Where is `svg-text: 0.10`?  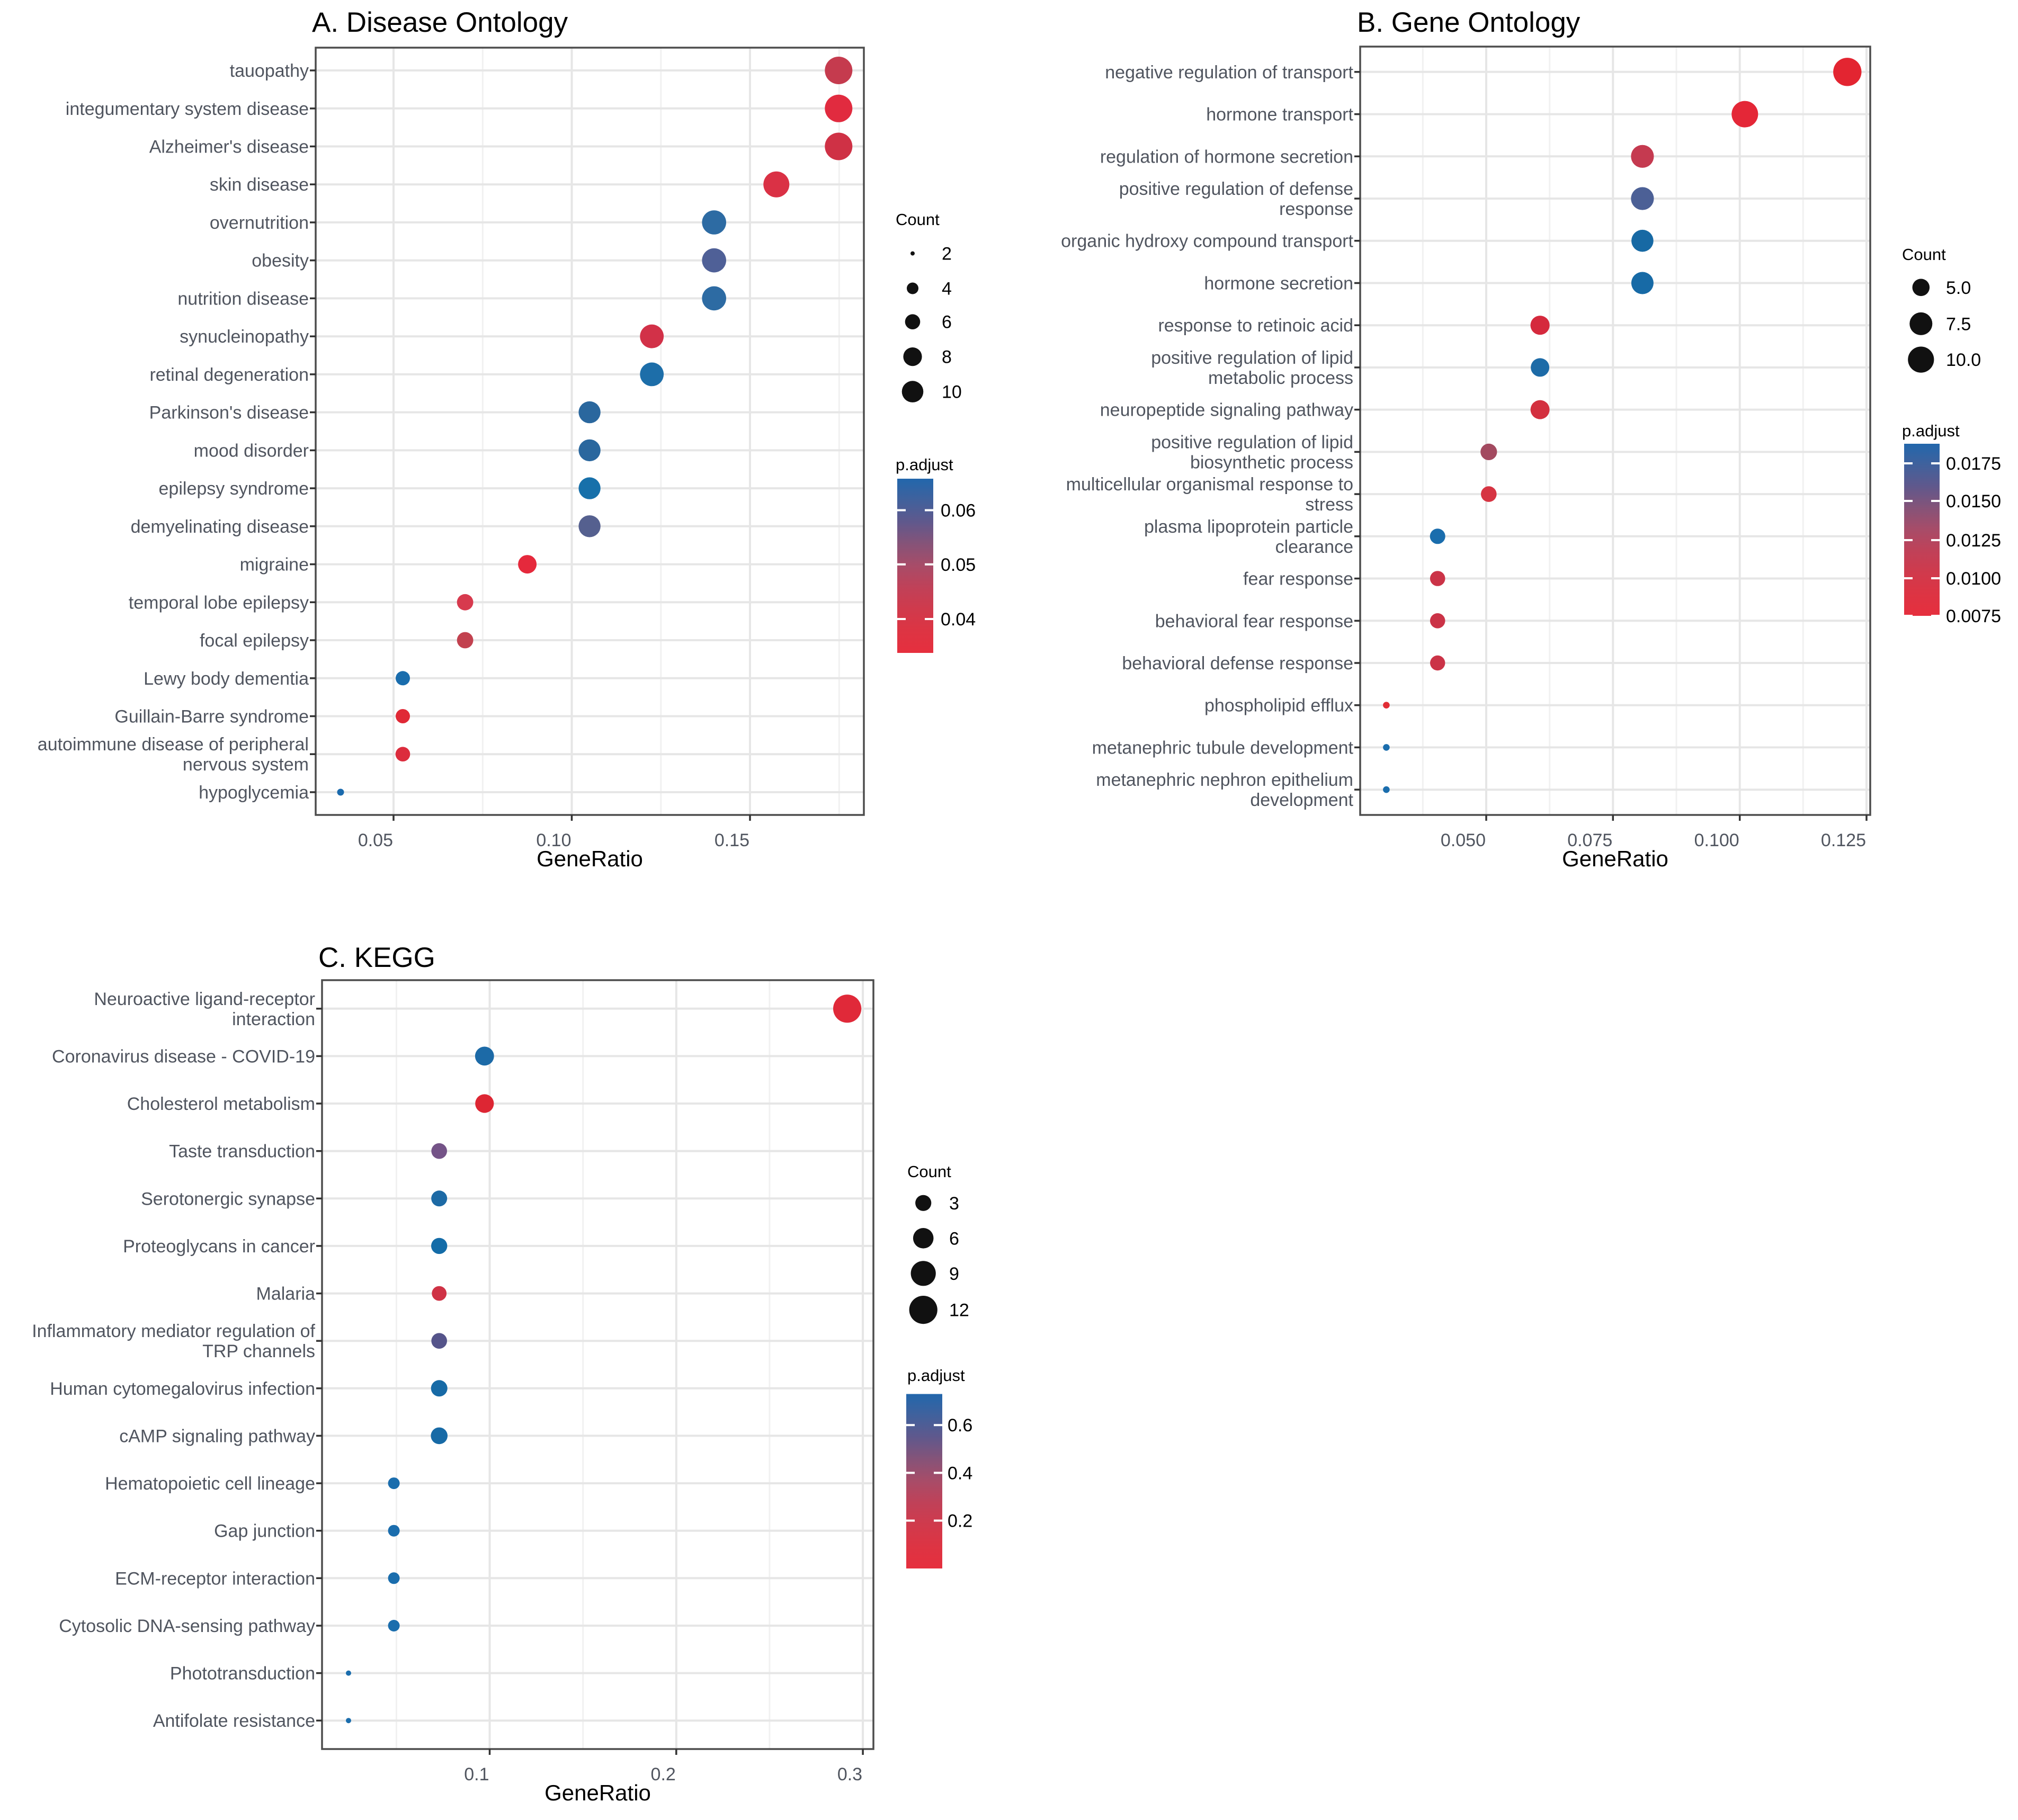 svg-text: 0.10 is located at coordinates (553, 840).